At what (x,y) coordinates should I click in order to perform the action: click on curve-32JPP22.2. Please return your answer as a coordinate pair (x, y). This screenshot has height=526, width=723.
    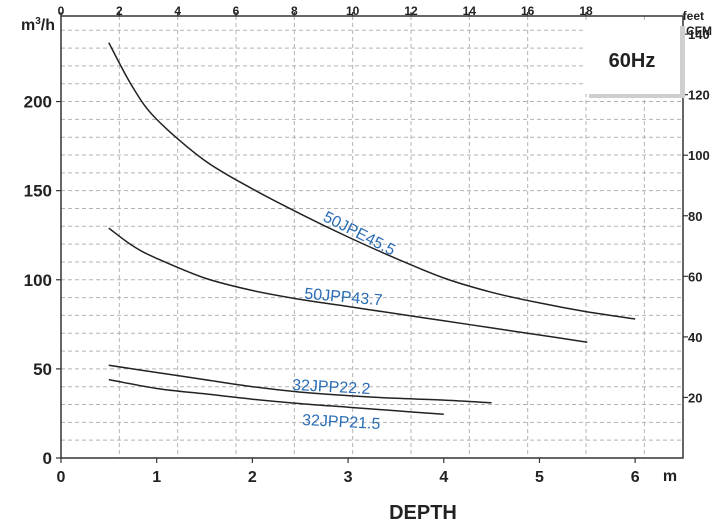
    Looking at the image, I should click on (300, 384).